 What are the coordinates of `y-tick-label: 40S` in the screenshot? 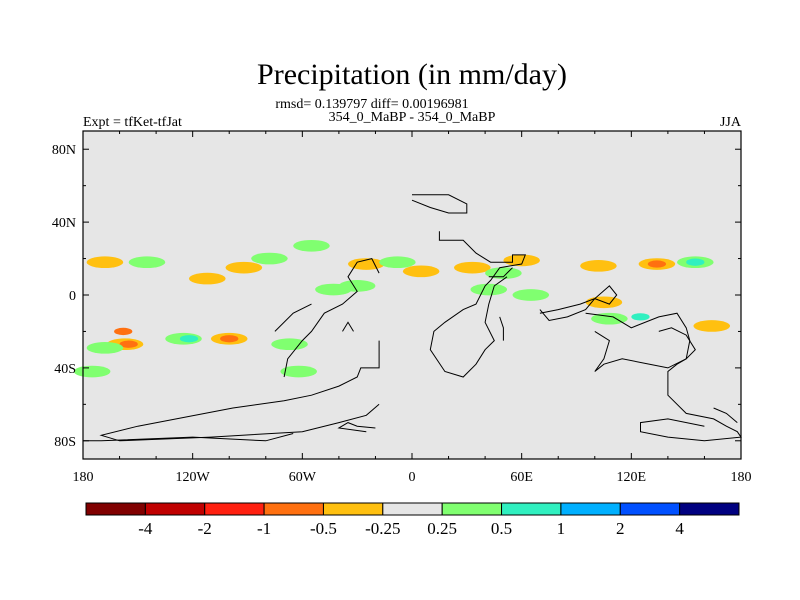 It's located at (65, 369).